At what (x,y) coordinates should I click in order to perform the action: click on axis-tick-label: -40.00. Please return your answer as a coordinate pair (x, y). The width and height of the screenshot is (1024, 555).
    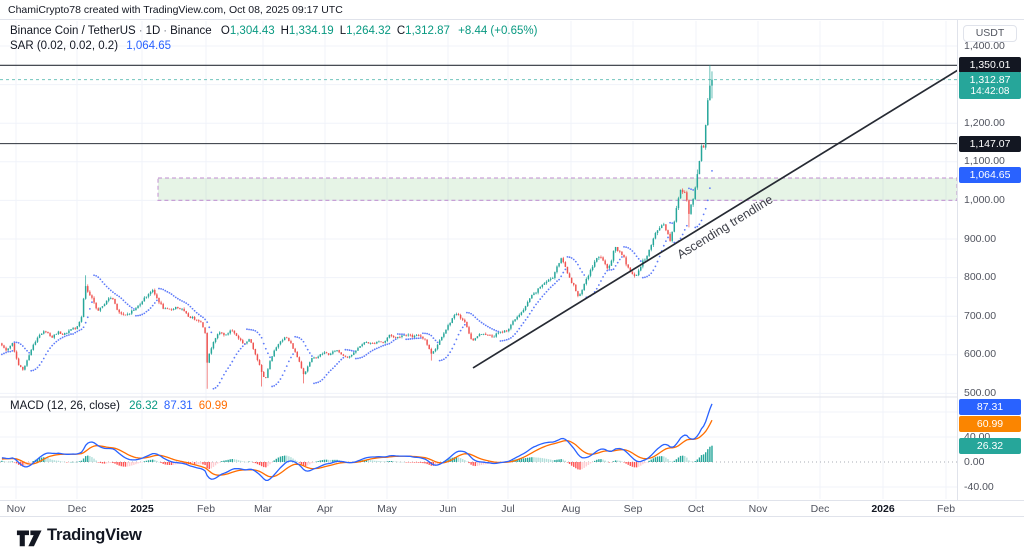
    Looking at the image, I should click on (979, 486).